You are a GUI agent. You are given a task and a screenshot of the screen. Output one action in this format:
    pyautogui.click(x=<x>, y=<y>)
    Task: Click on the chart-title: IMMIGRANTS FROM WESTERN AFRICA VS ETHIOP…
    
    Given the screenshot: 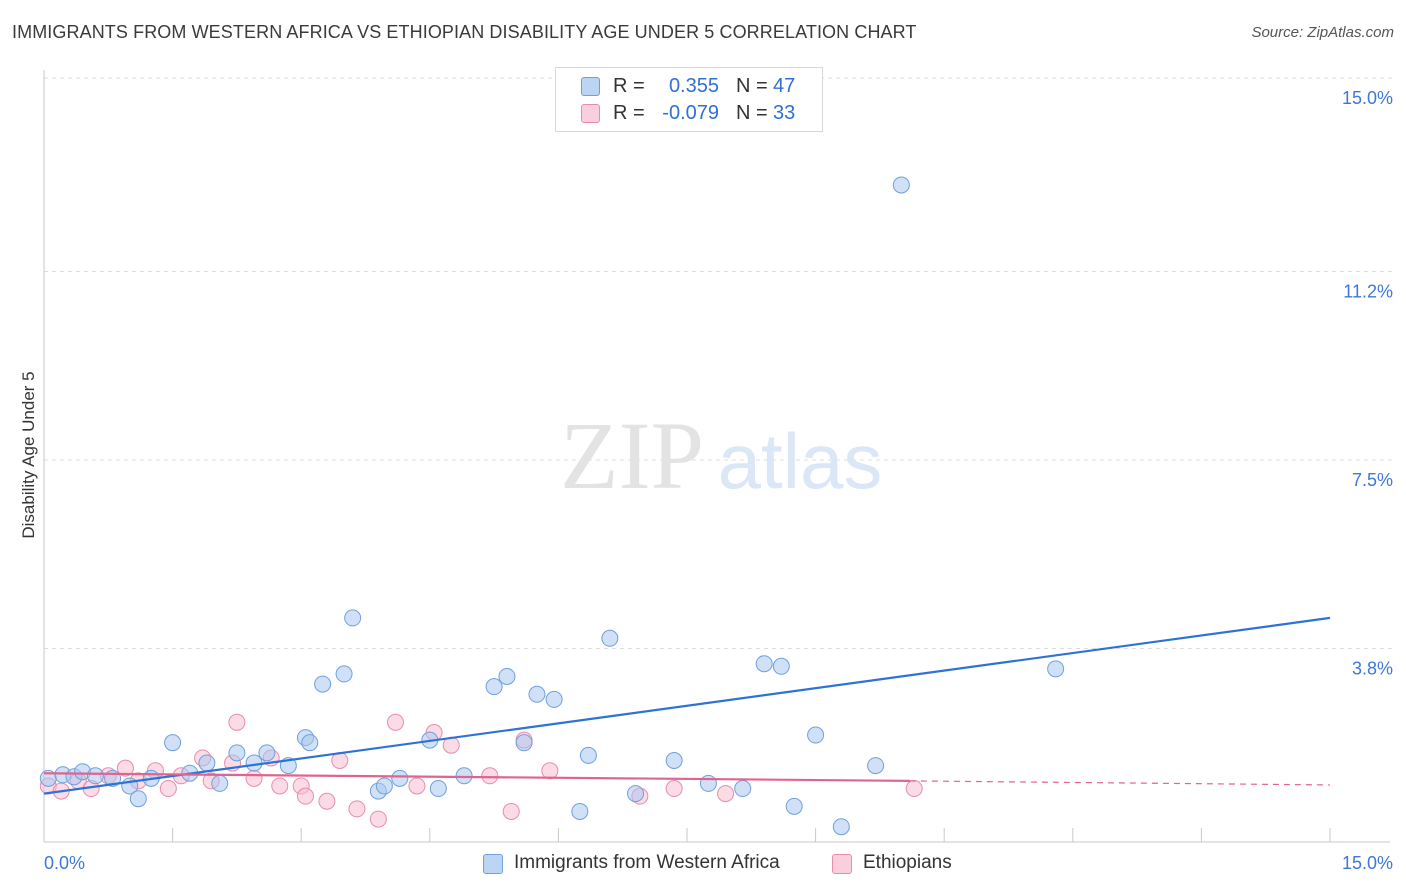 What is the action you would take?
    pyautogui.click(x=464, y=32)
    